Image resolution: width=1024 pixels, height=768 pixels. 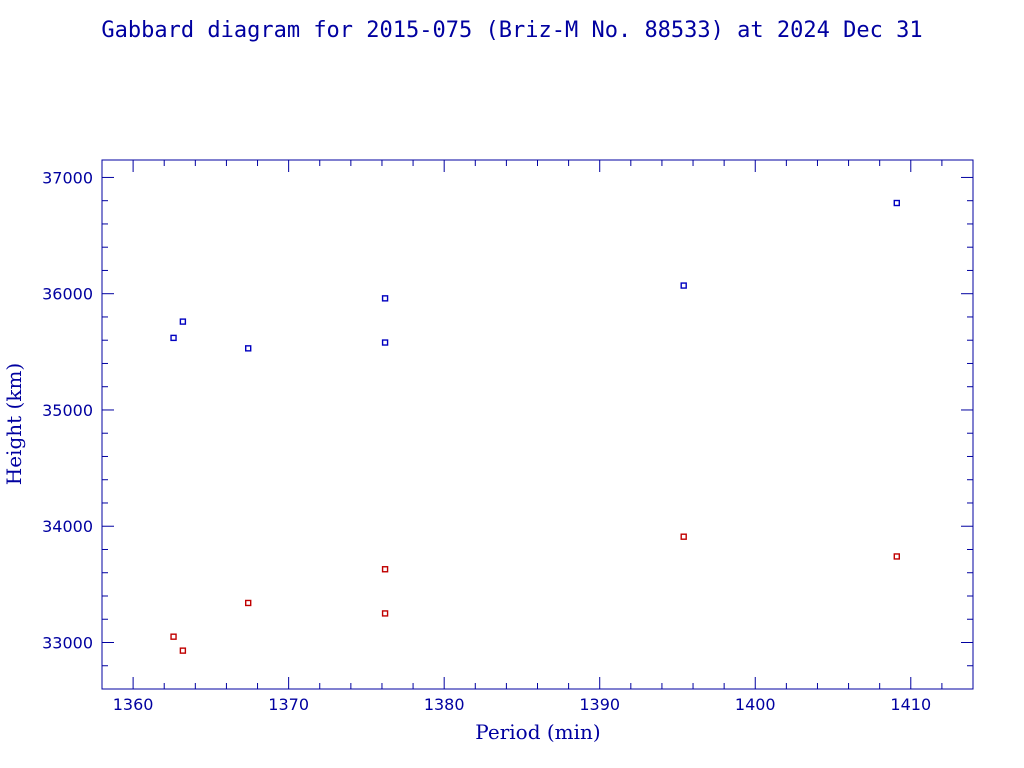 What do you see at coordinates (288, 704) in the screenshot?
I see `x-tick-label: 1370` at bounding box center [288, 704].